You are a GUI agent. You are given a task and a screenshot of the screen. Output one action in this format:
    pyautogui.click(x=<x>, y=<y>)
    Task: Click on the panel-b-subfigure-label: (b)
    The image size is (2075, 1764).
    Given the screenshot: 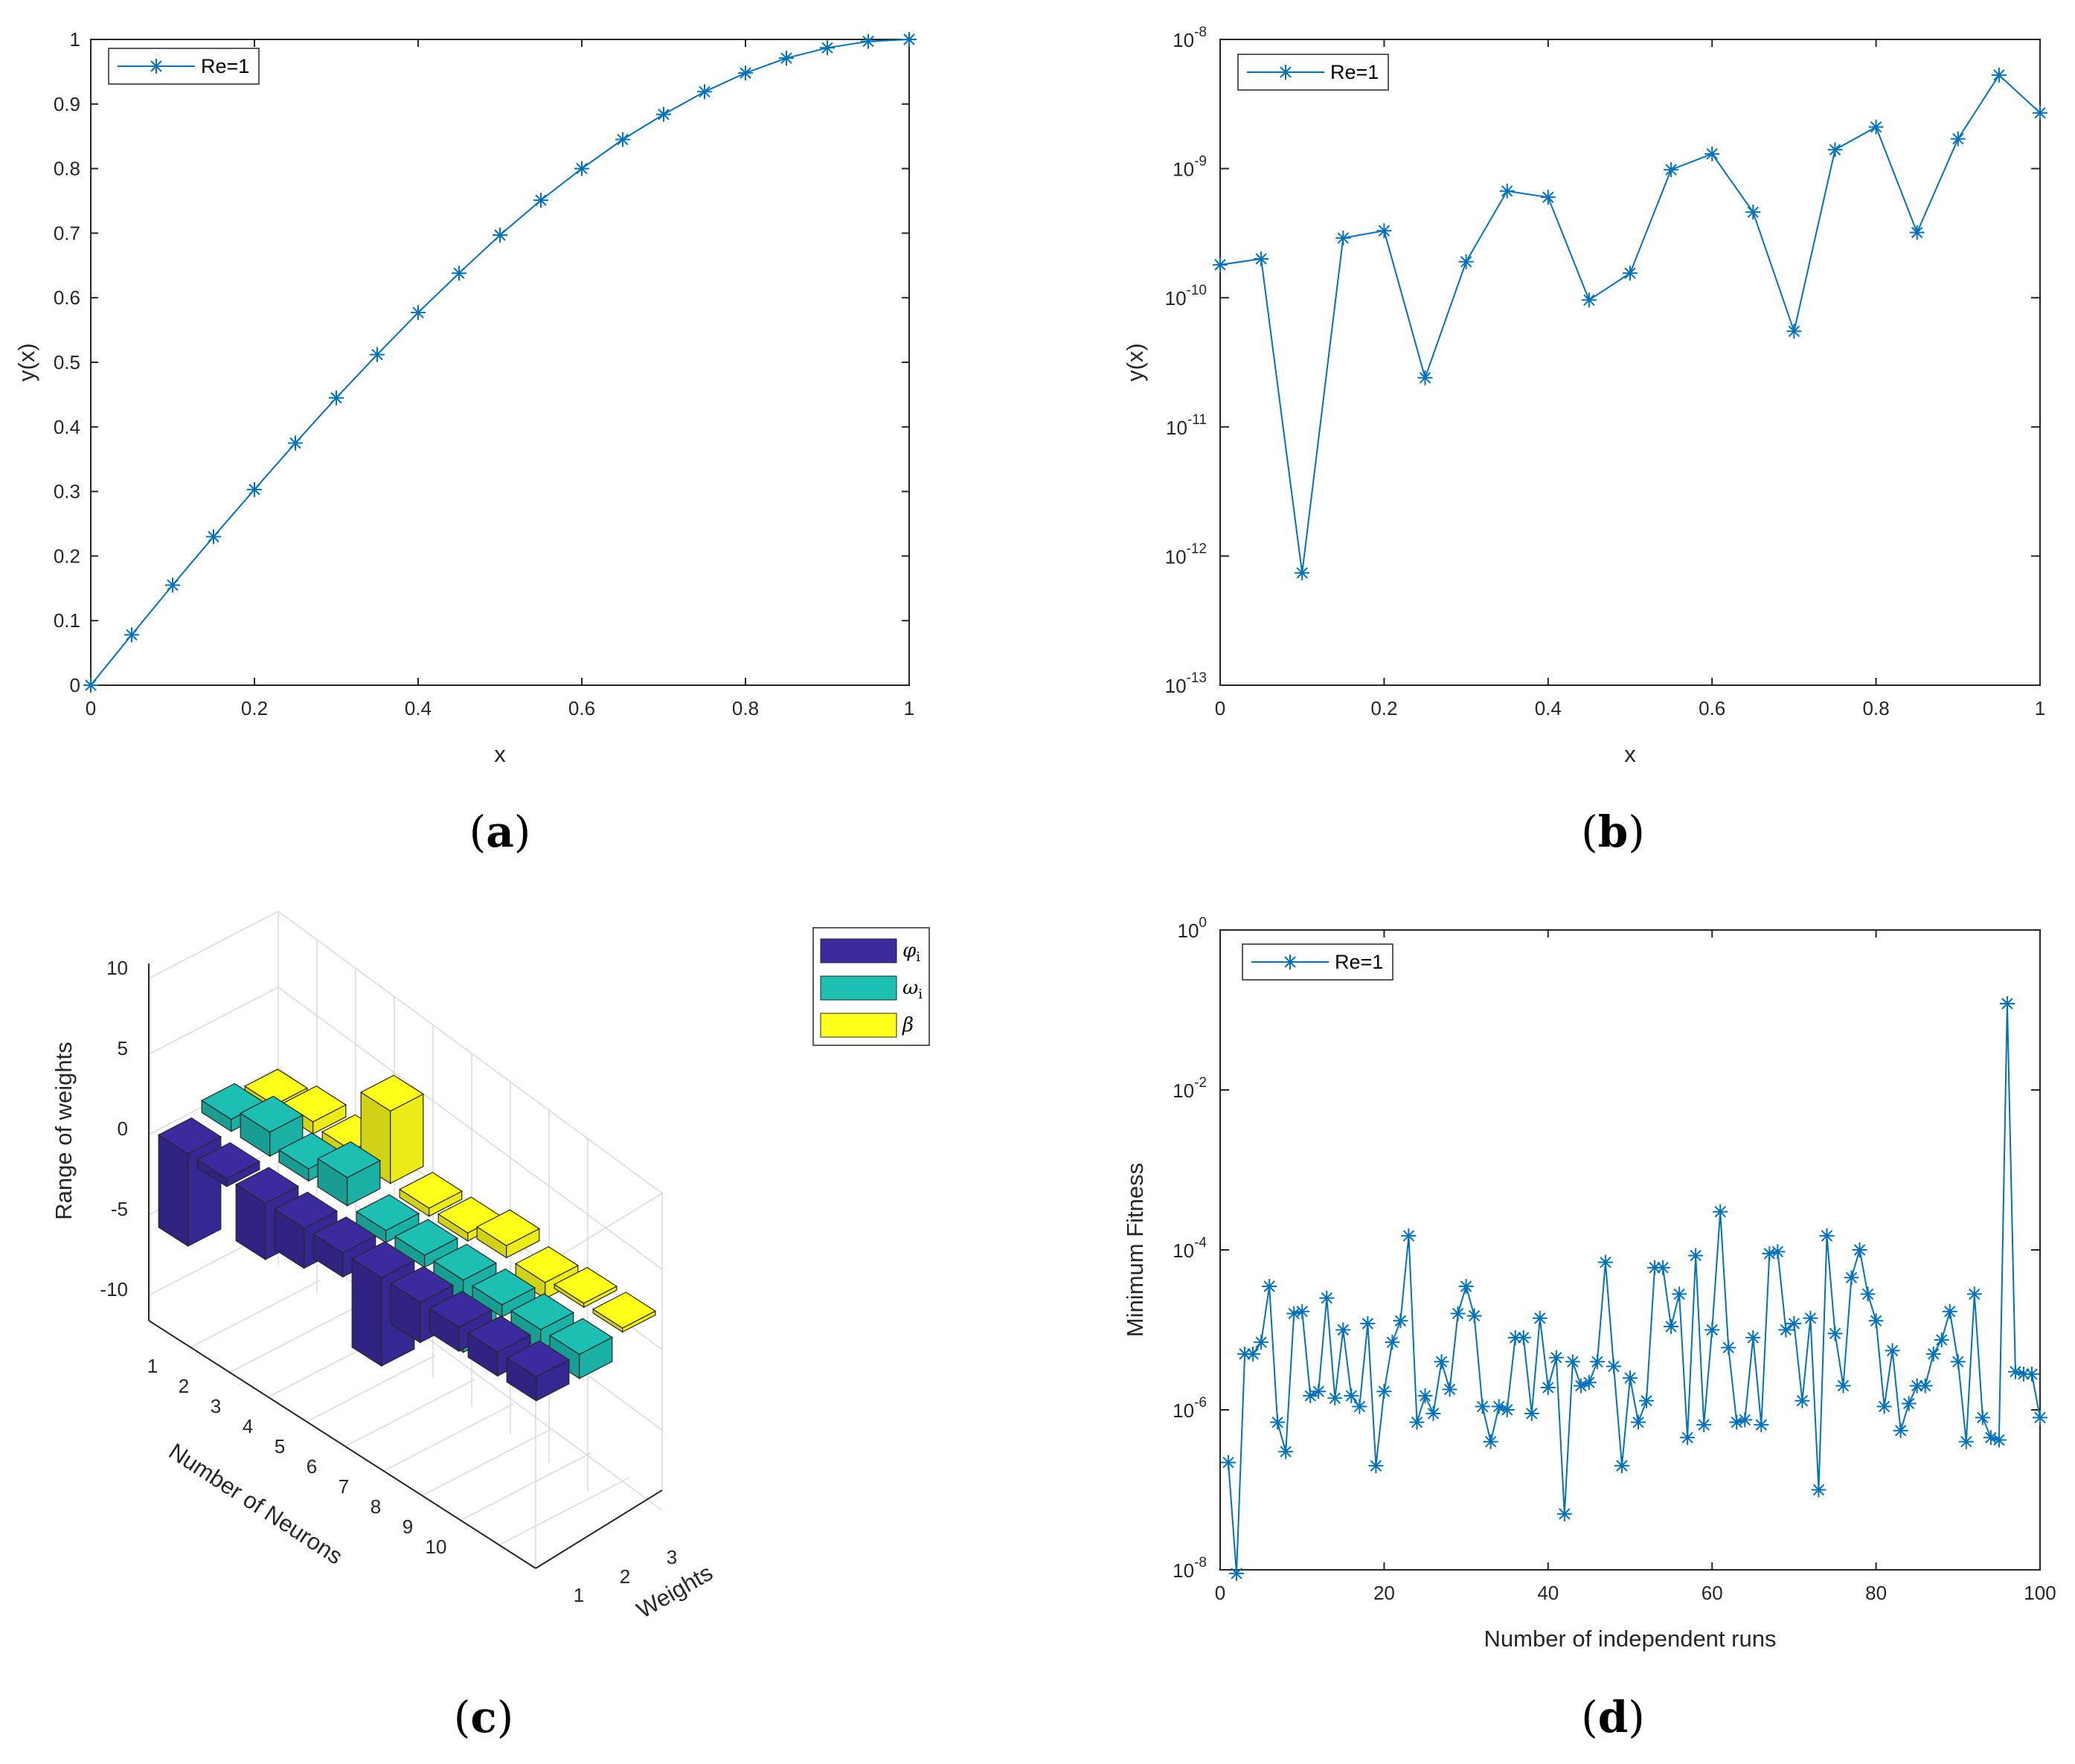 What is the action you would take?
    pyautogui.click(x=1613, y=831)
    